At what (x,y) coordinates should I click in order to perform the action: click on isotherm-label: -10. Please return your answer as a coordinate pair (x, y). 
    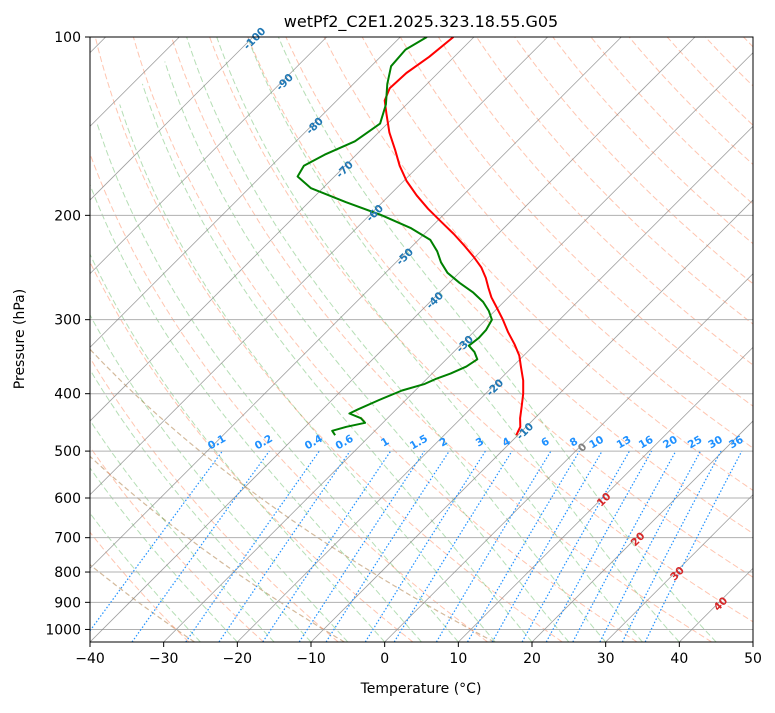
    Looking at the image, I should click on (525, 432).